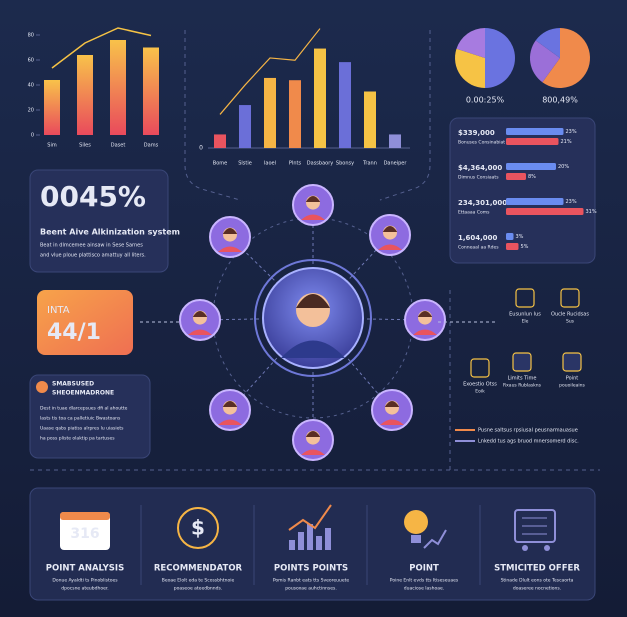  Describe the element at coordinates (522, 386) in the screenshot. I see `icon-sub: Rxaus Rublaskns` at that location.